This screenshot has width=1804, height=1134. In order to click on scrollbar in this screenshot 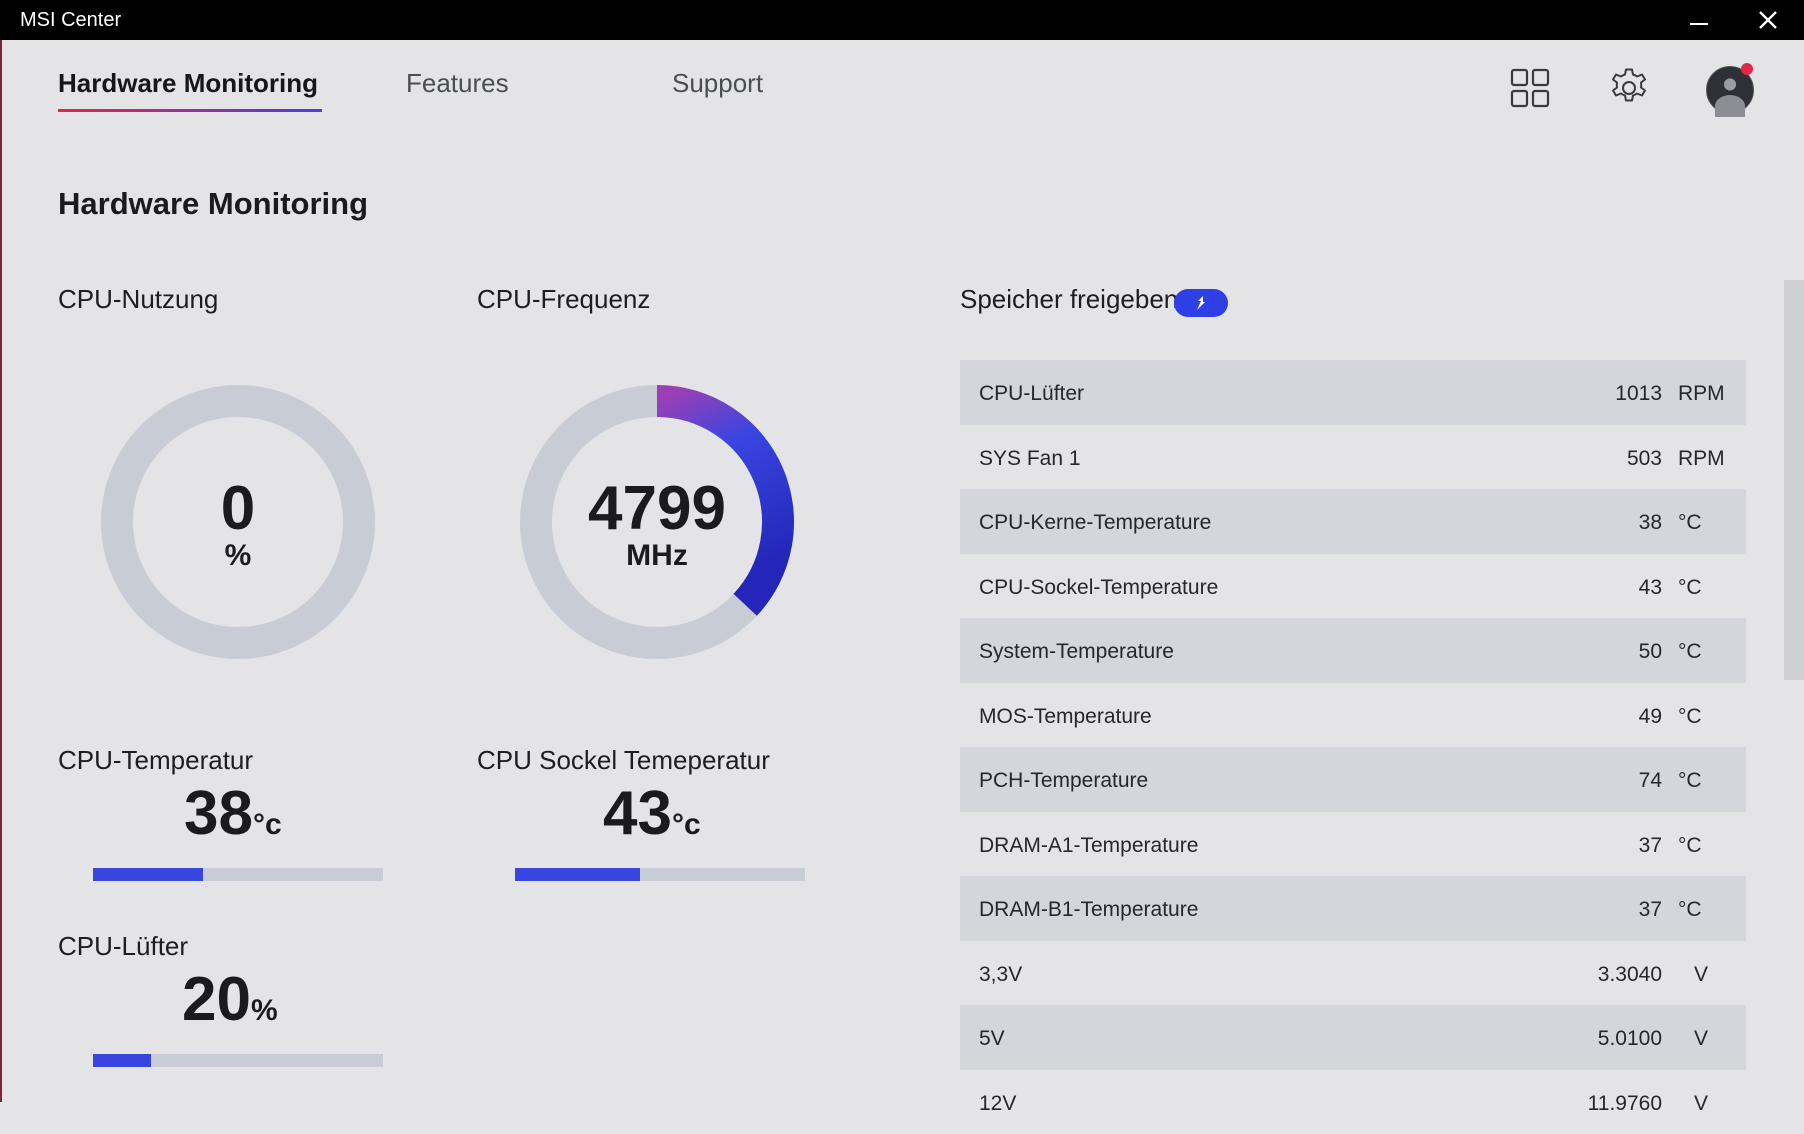, I will do `click(1794, 480)`.